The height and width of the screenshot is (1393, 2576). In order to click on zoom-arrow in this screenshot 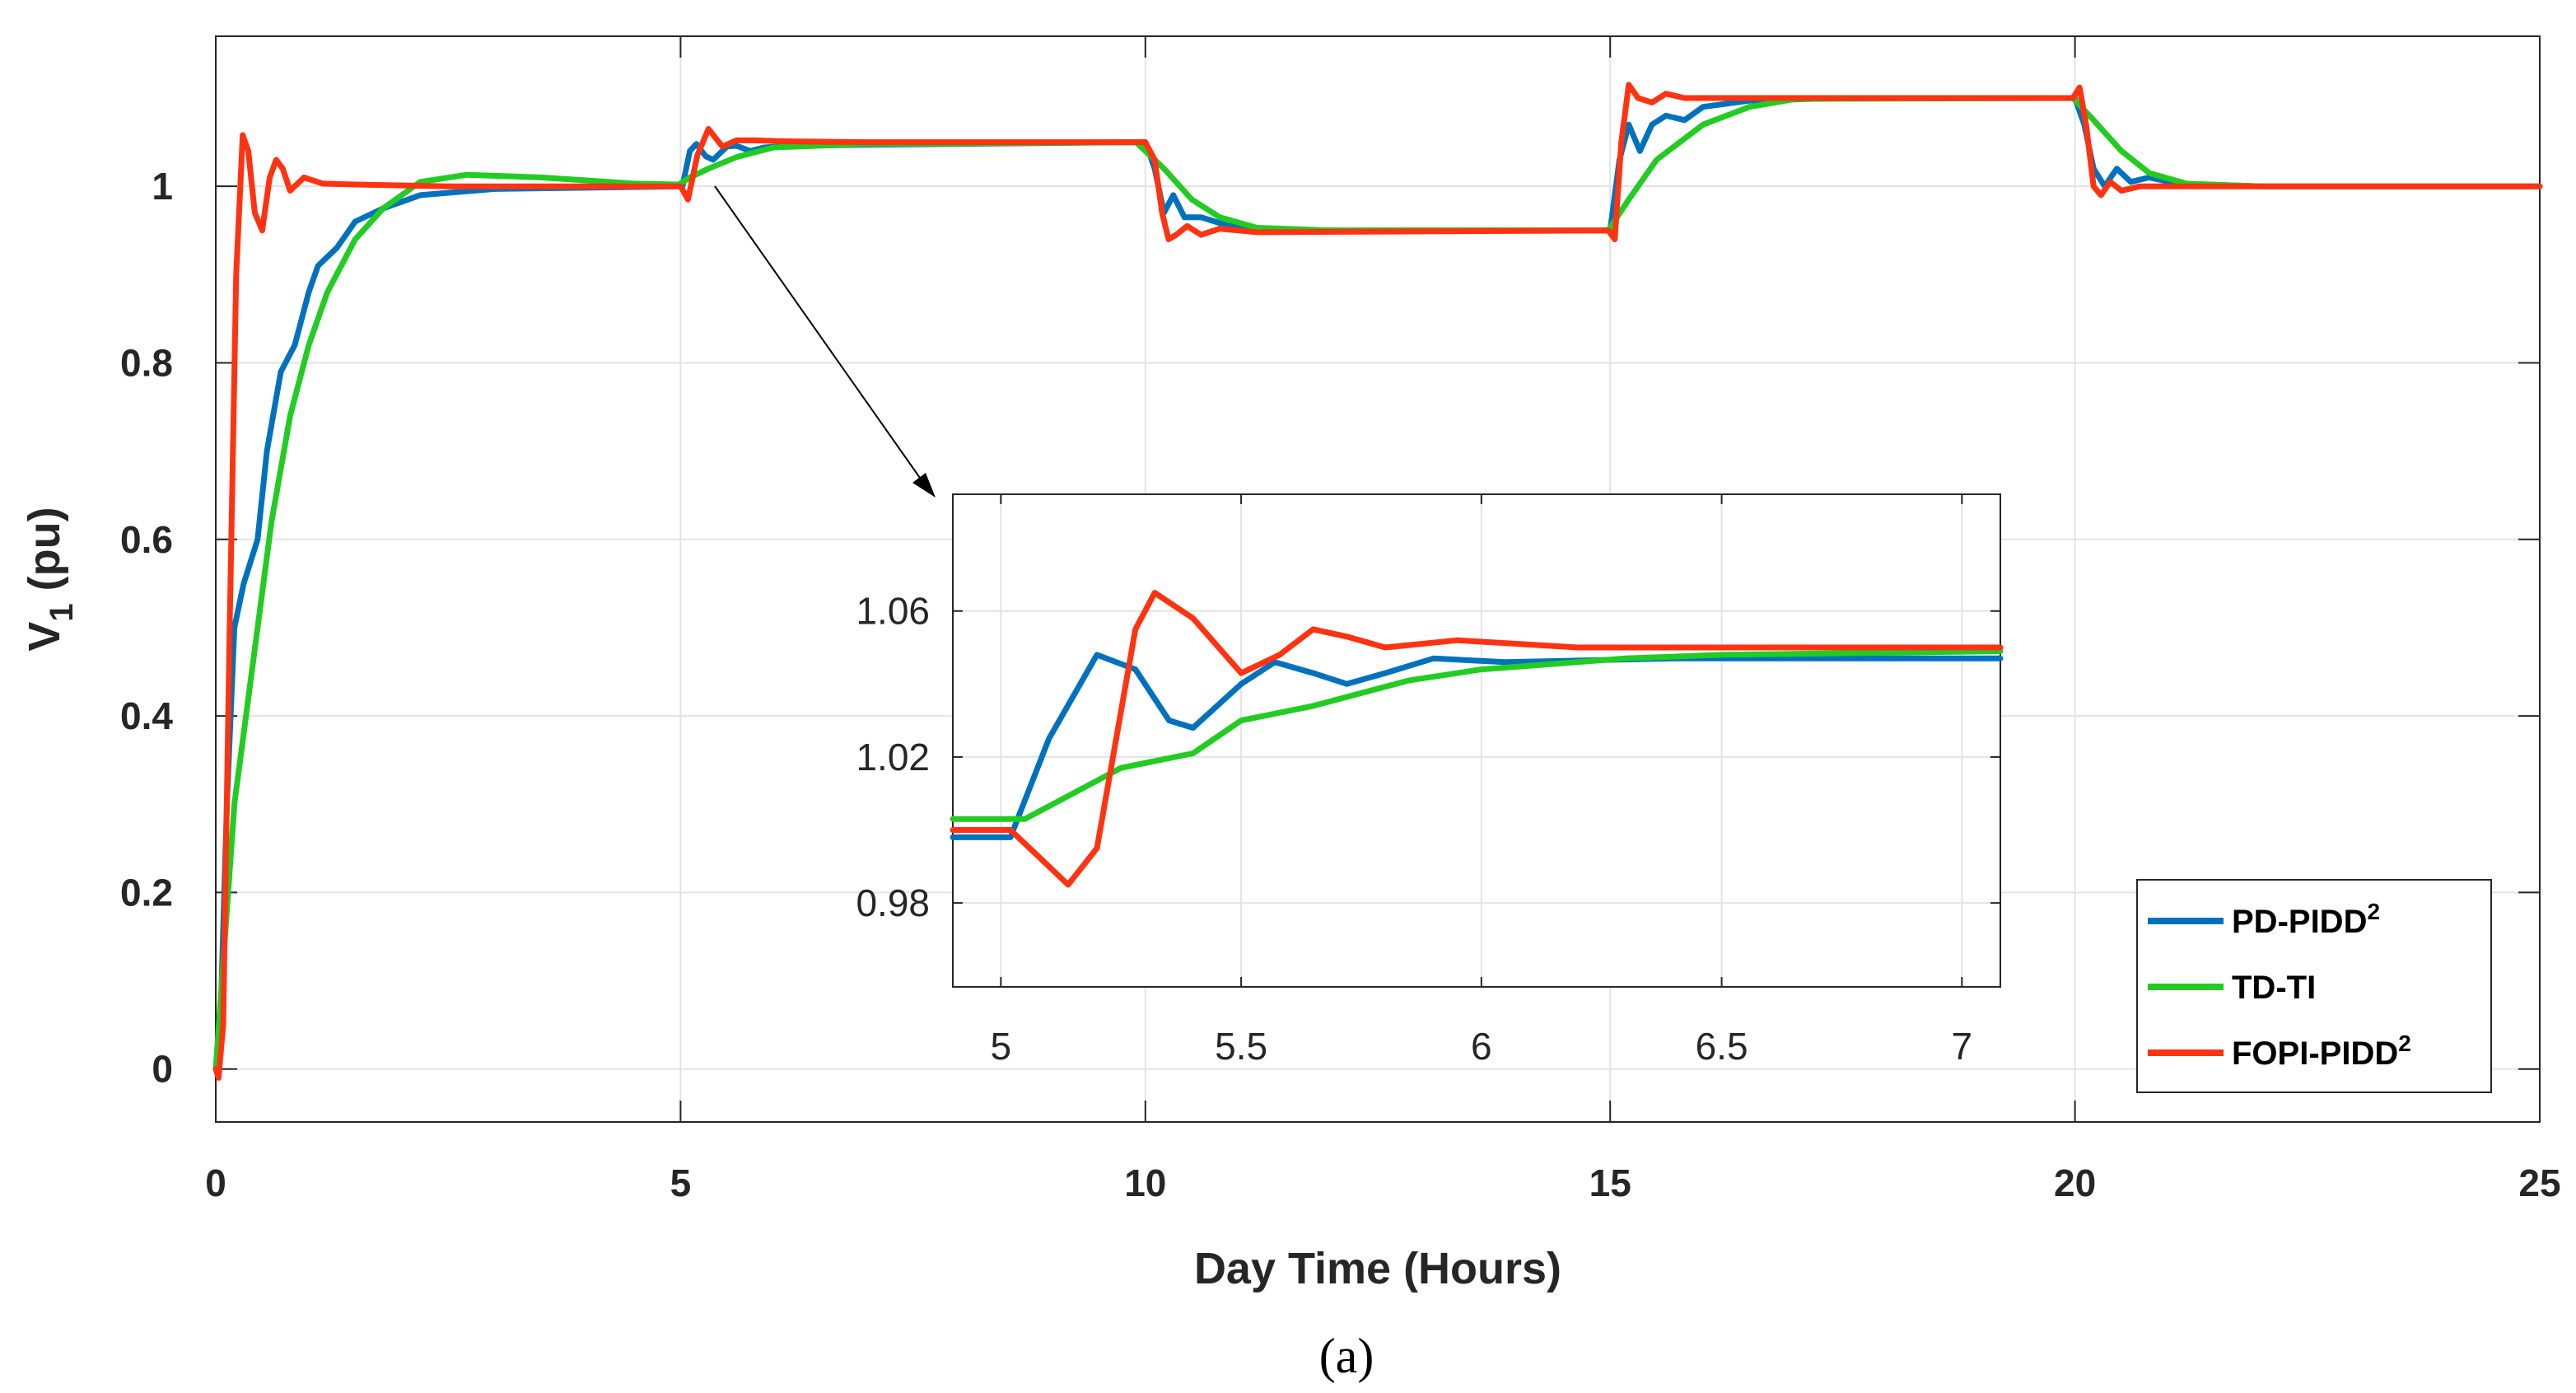, I will do `click(820, 336)`.